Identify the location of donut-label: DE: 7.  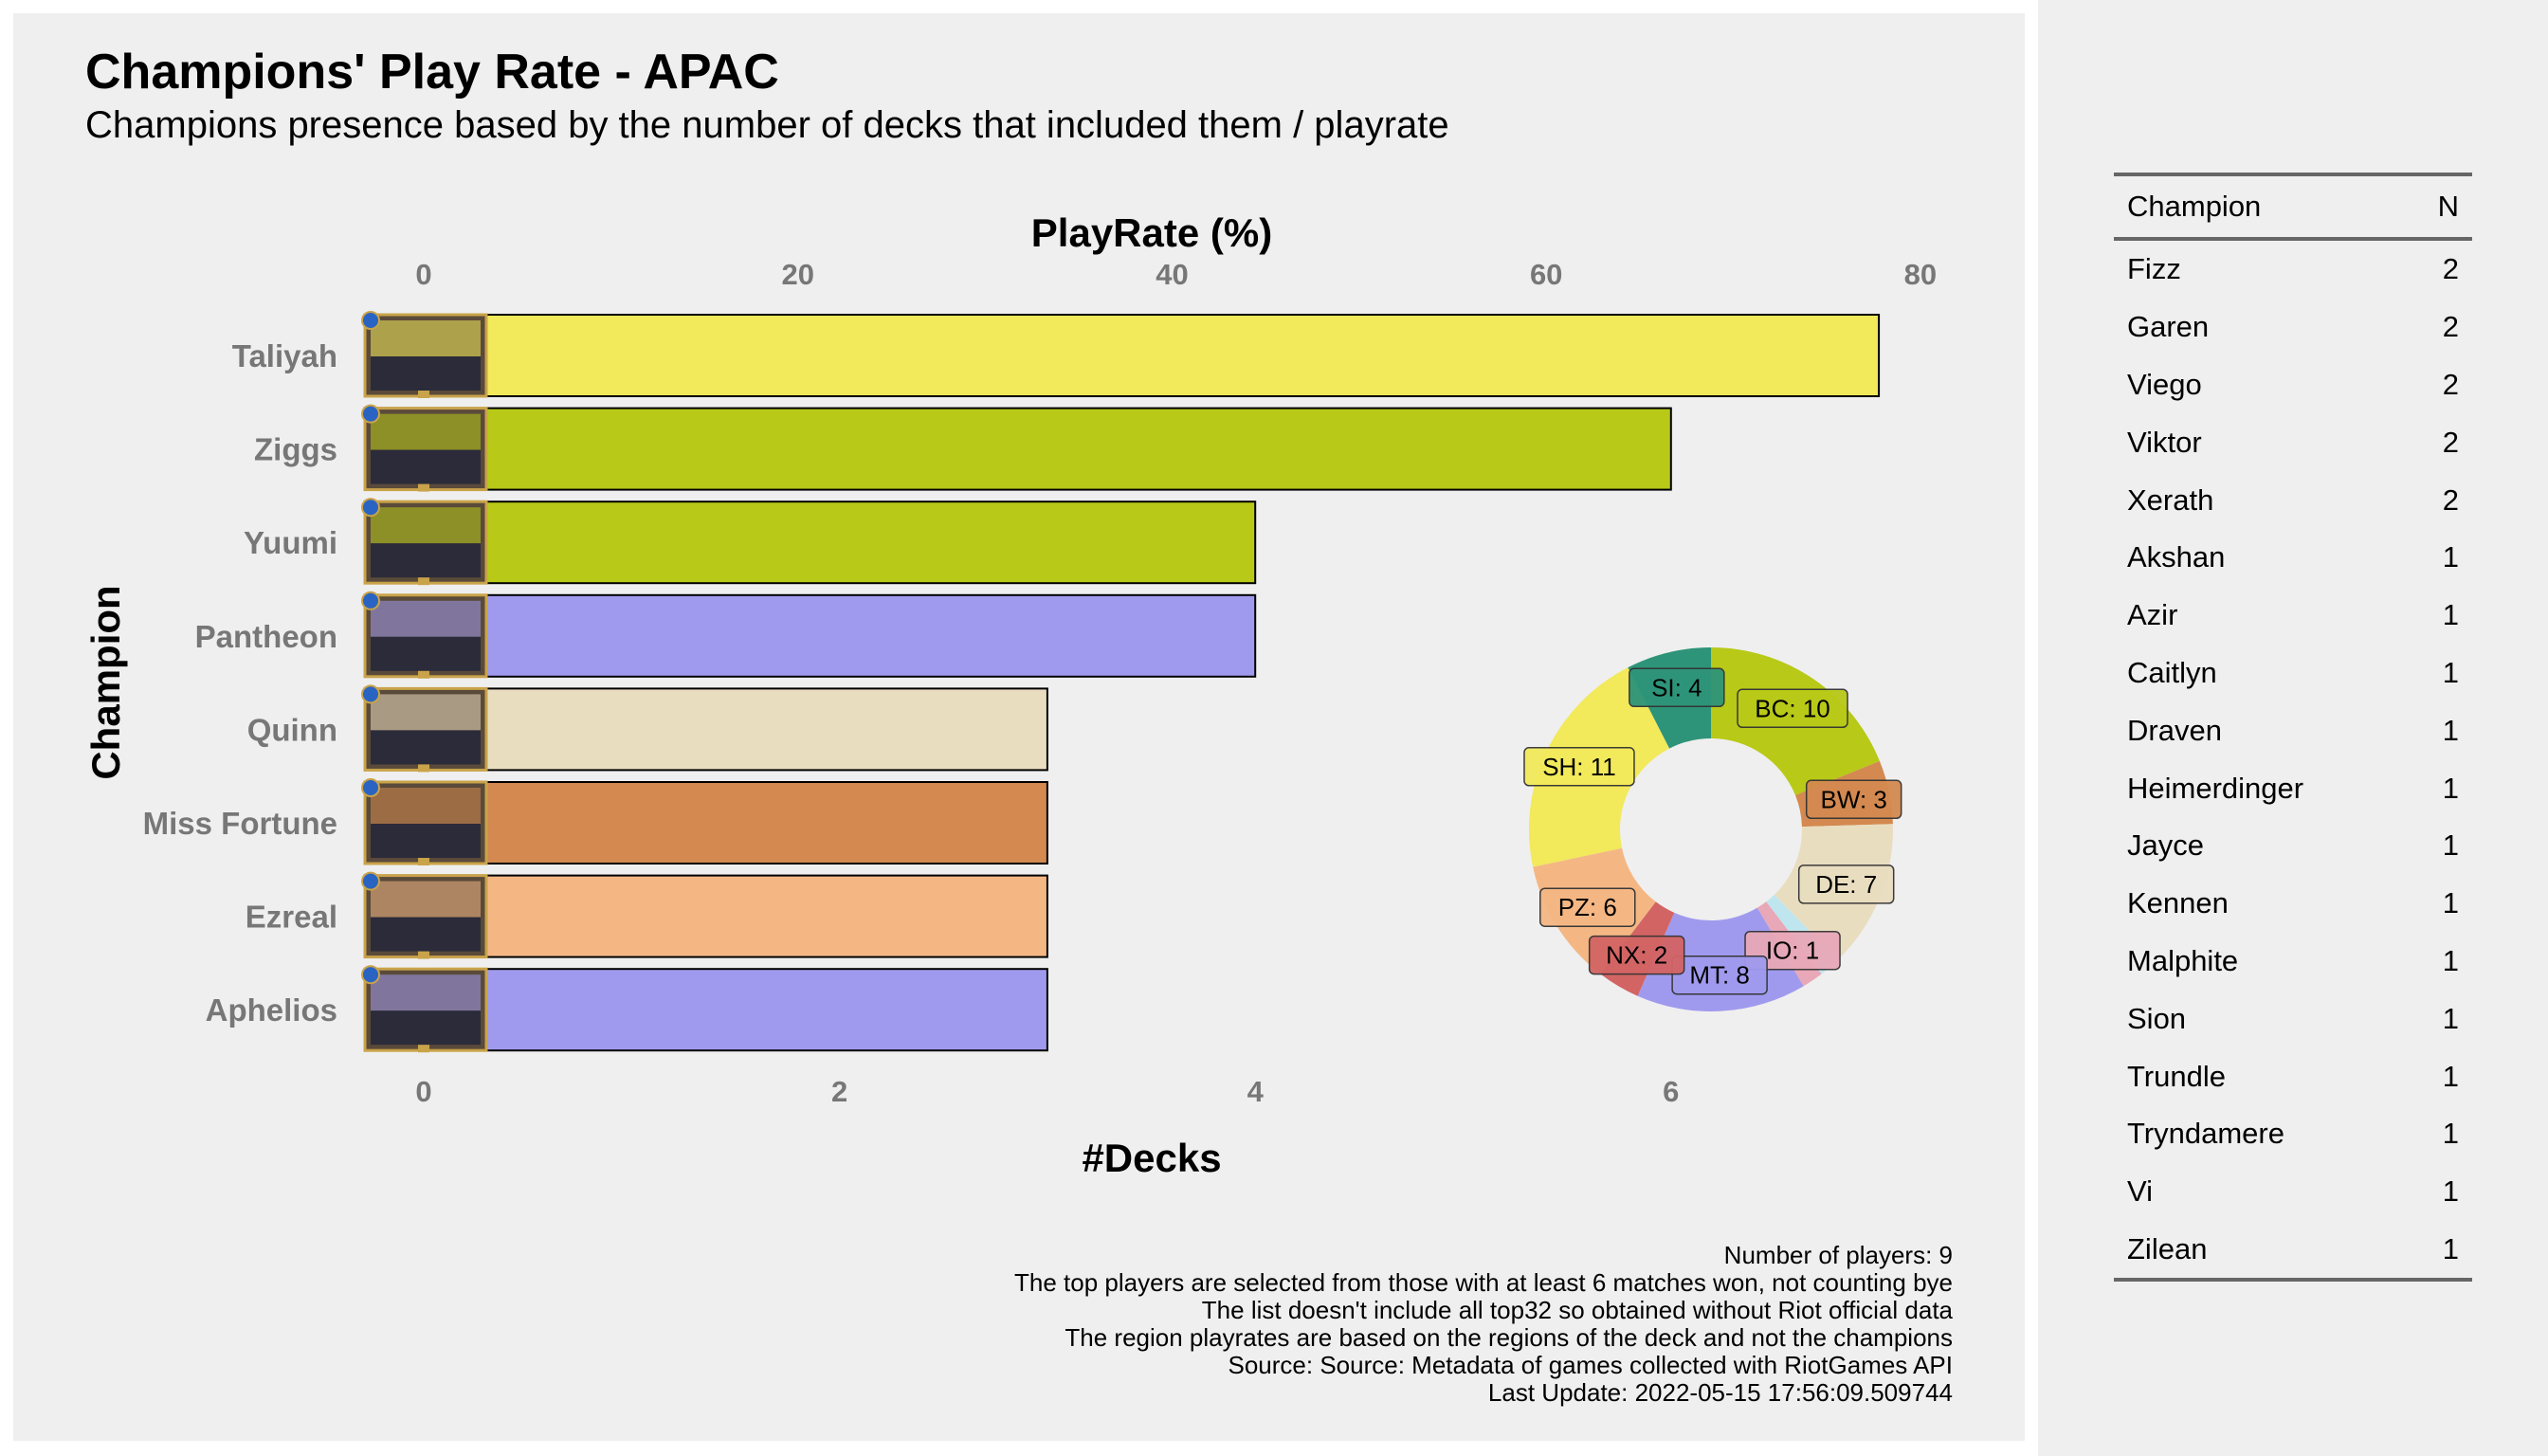
(1846, 884).